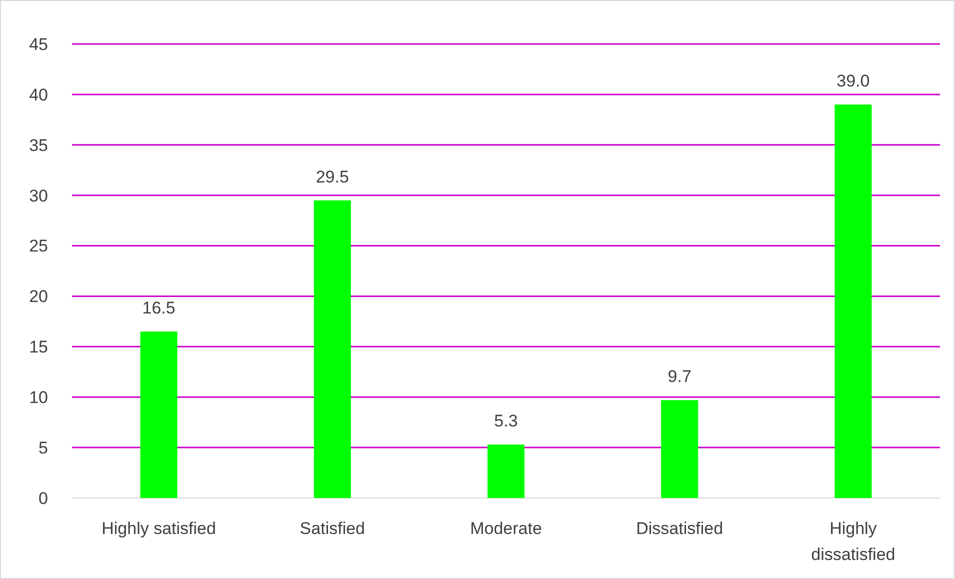 The image size is (955, 579). I want to click on data-label: 9.7, so click(680, 376).